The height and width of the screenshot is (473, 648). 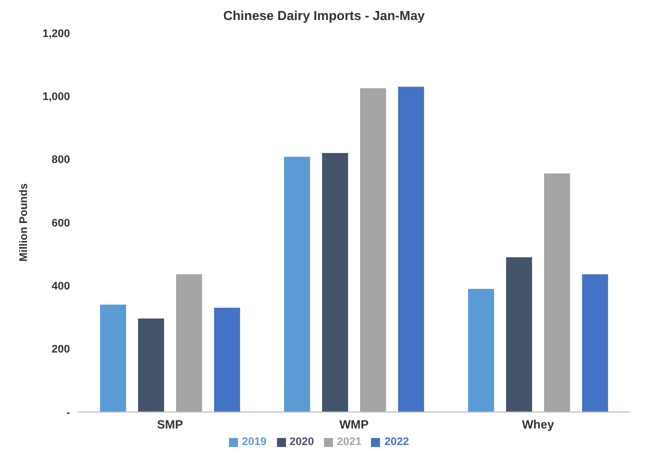 I want to click on x-tick-label: WMP, so click(x=354, y=425).